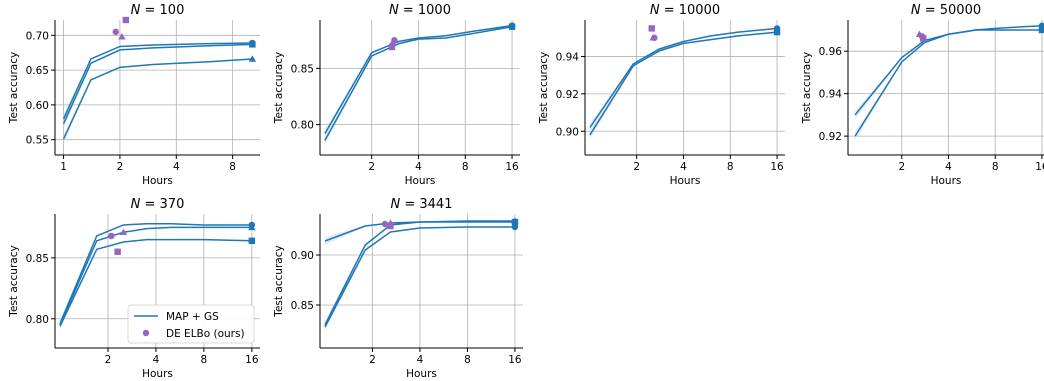  What do you see at coordinates (162, 204) in the screenshot?
I see `panel-title-value: = 370` at bounding box center [162, 204].